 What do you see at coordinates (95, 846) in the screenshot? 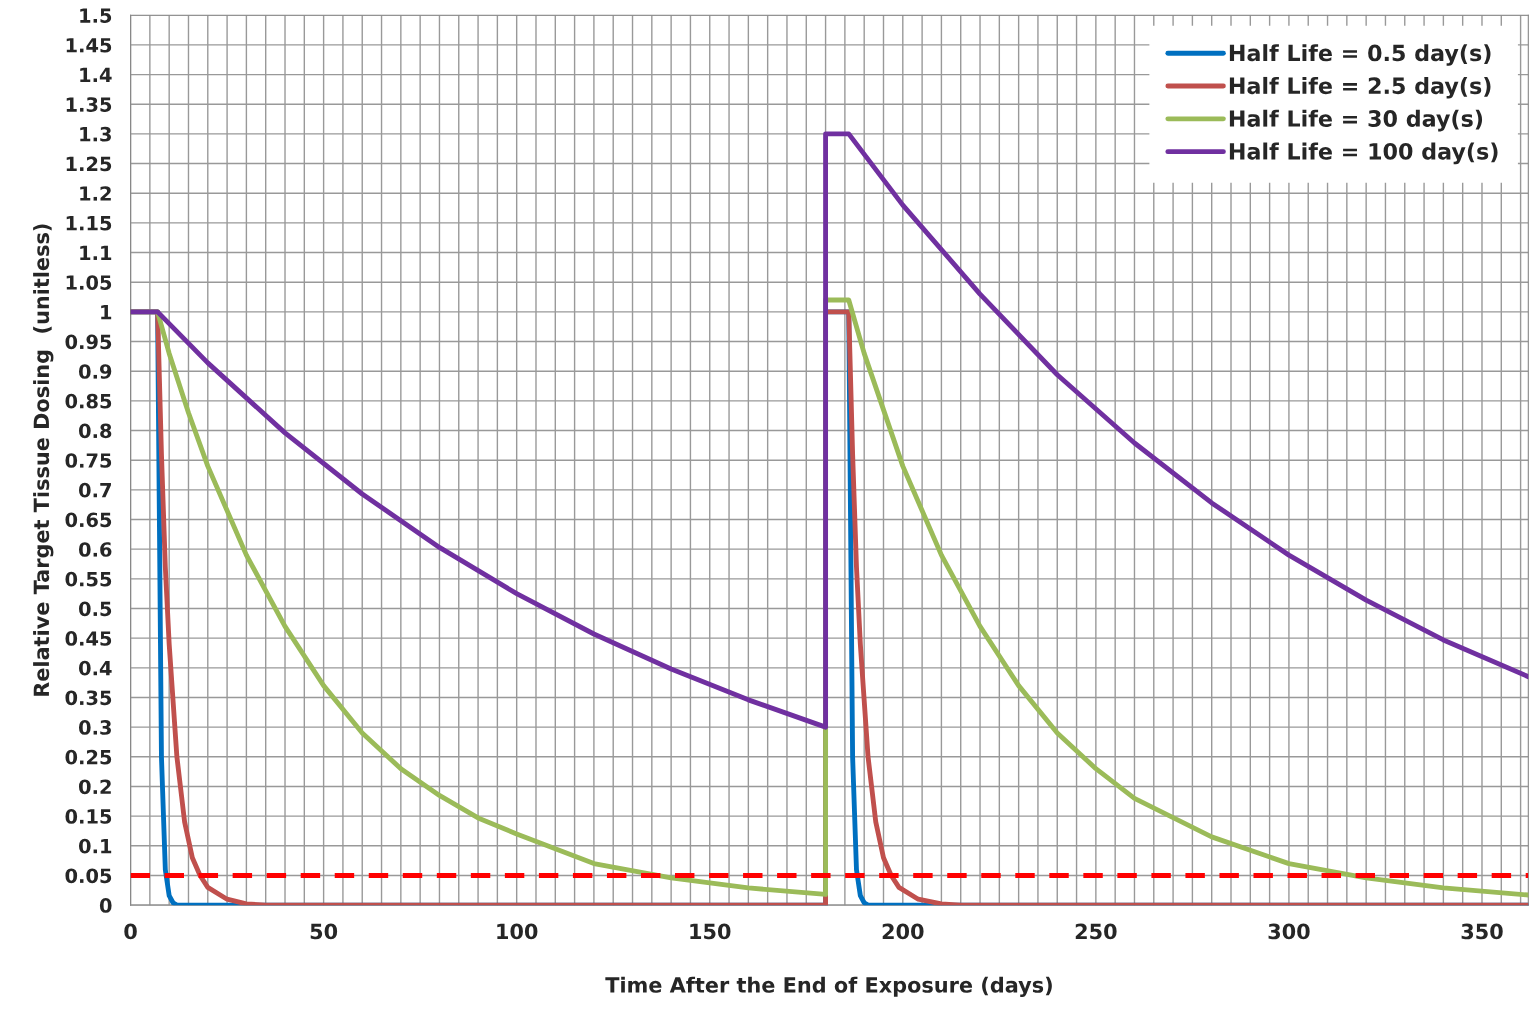
I see `y-tick-label: 0.1` at bounding box center [95, 846].